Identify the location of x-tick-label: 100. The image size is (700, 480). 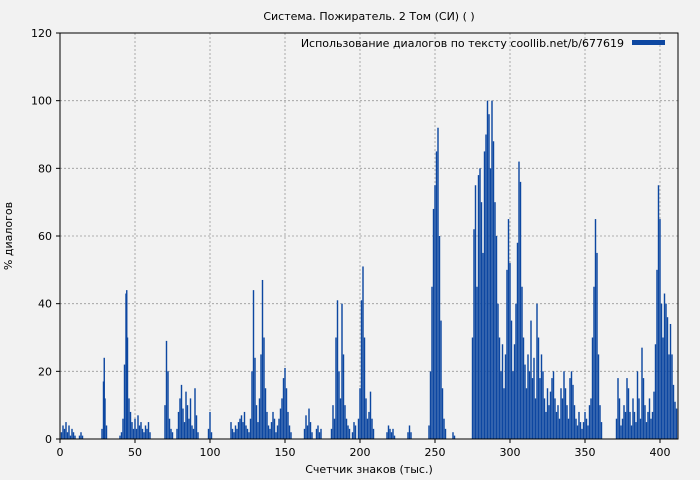
(210, 452).